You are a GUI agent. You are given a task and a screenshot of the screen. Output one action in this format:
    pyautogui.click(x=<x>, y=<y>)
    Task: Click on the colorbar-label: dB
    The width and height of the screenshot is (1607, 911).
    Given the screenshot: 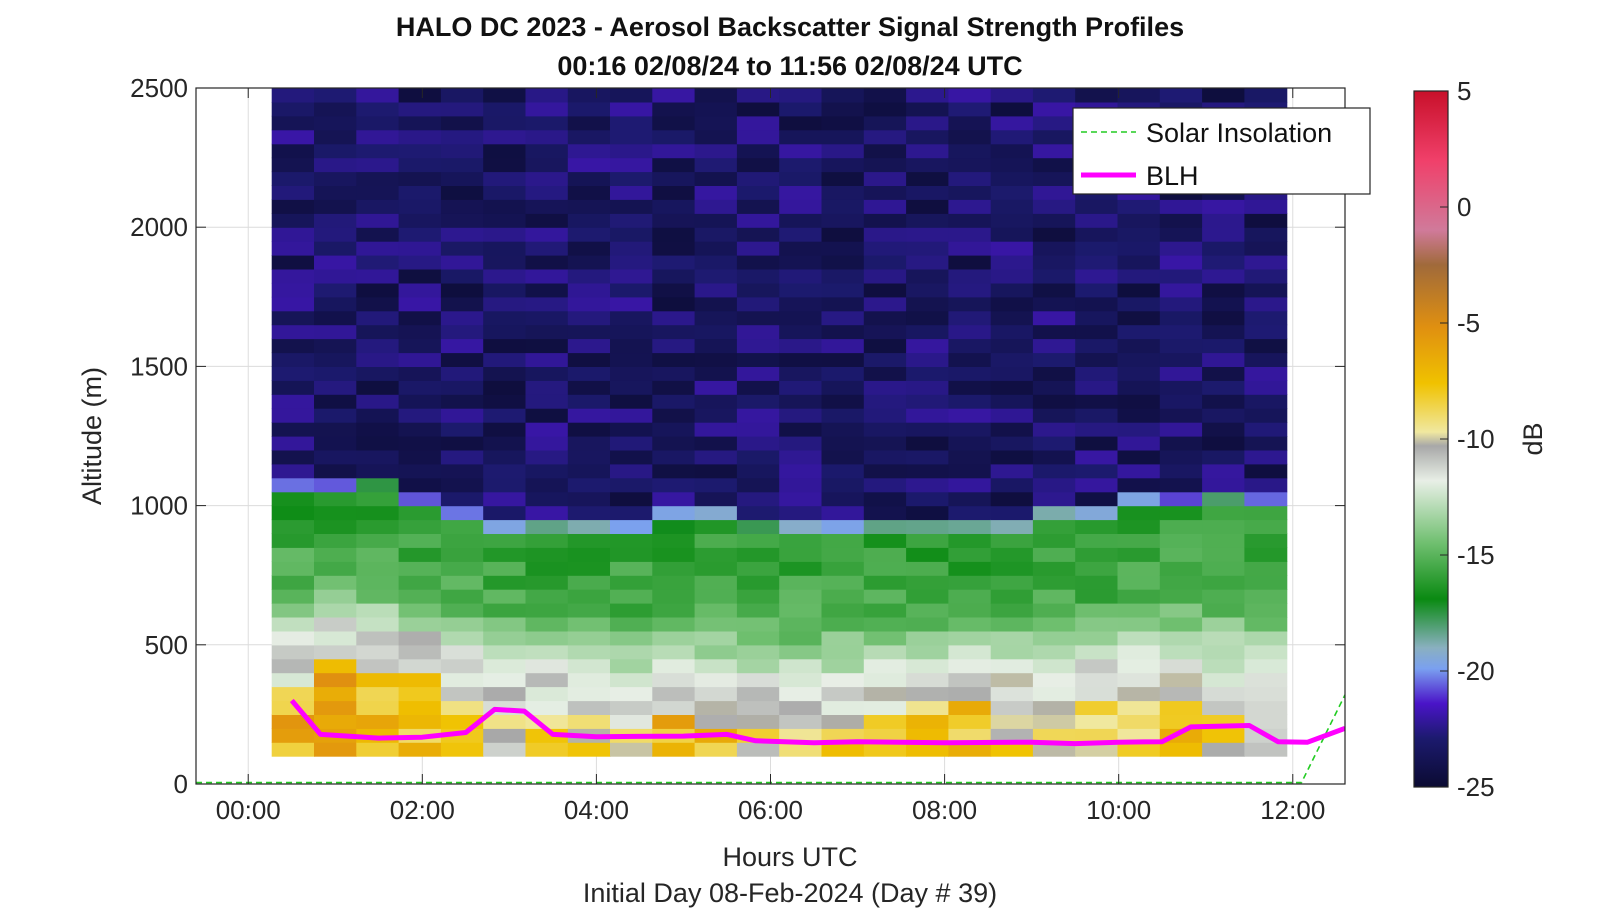 What is the action you would take?
    pyautogui.click(x=1533, y=438)
    